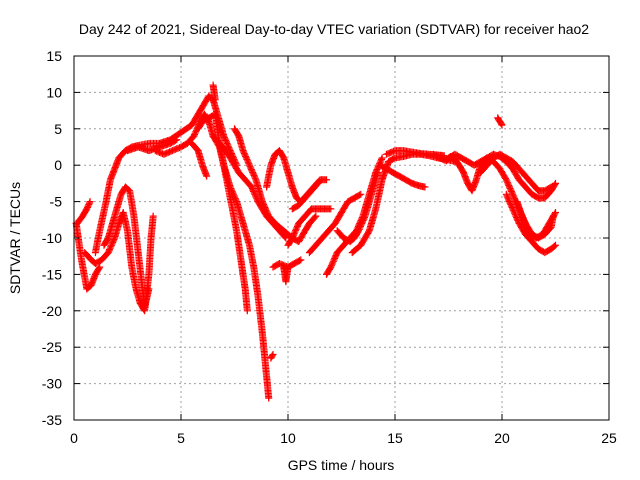 This screenshot has width=640, height=480. What do you see at coordinates (609, 438) in the screenshot?
I see `x-tick-label: 25` at bounding box center [609, 438].